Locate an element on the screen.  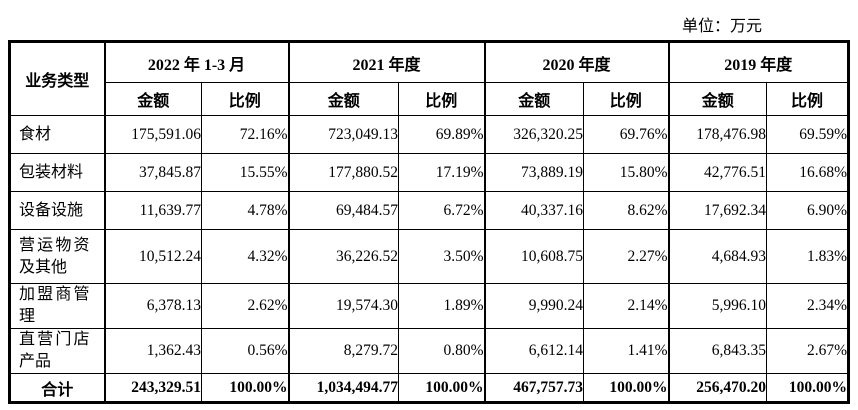
amount-cell: 6,843.35 is located at coordinates (717, 351).